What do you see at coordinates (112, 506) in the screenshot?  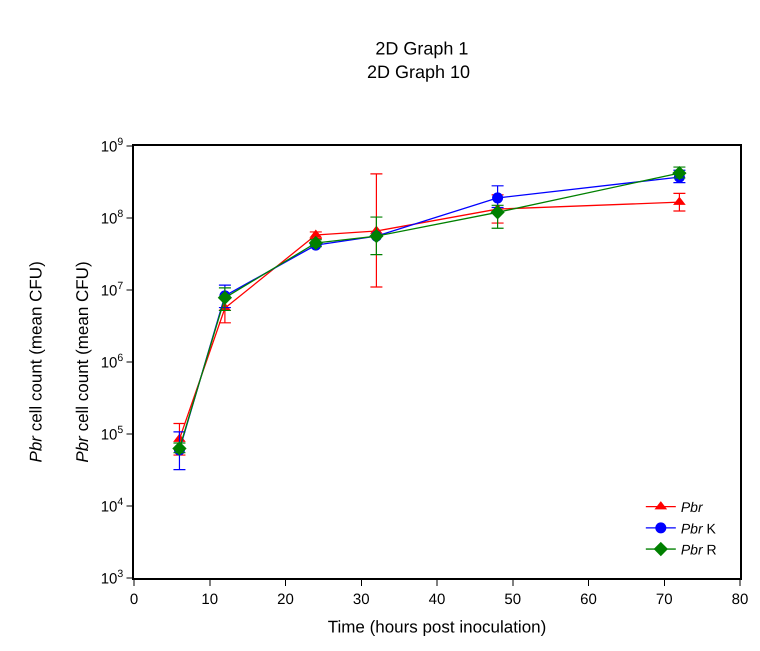 I see `y-tick-label: 10$^{4}$` at bounding box center [112, 506].